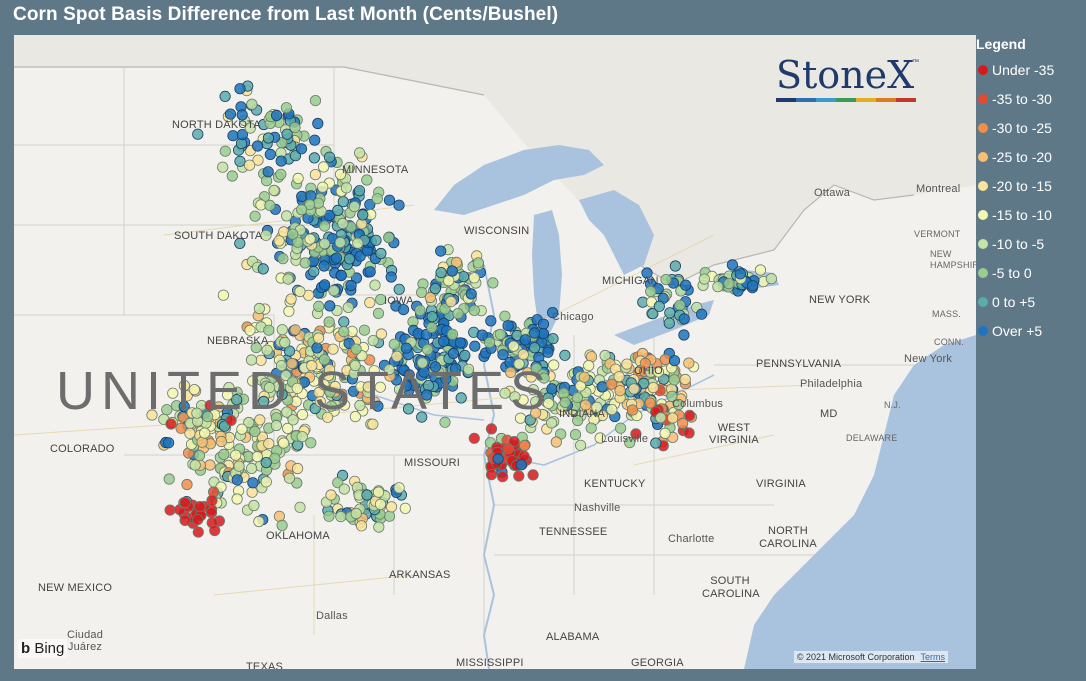 The height and width of the screenshot is (681, 1086). What do you see at coordinates (933, 657) in the screenshot?
I see `terms-link: Terms` at bounding box center [933, 657].